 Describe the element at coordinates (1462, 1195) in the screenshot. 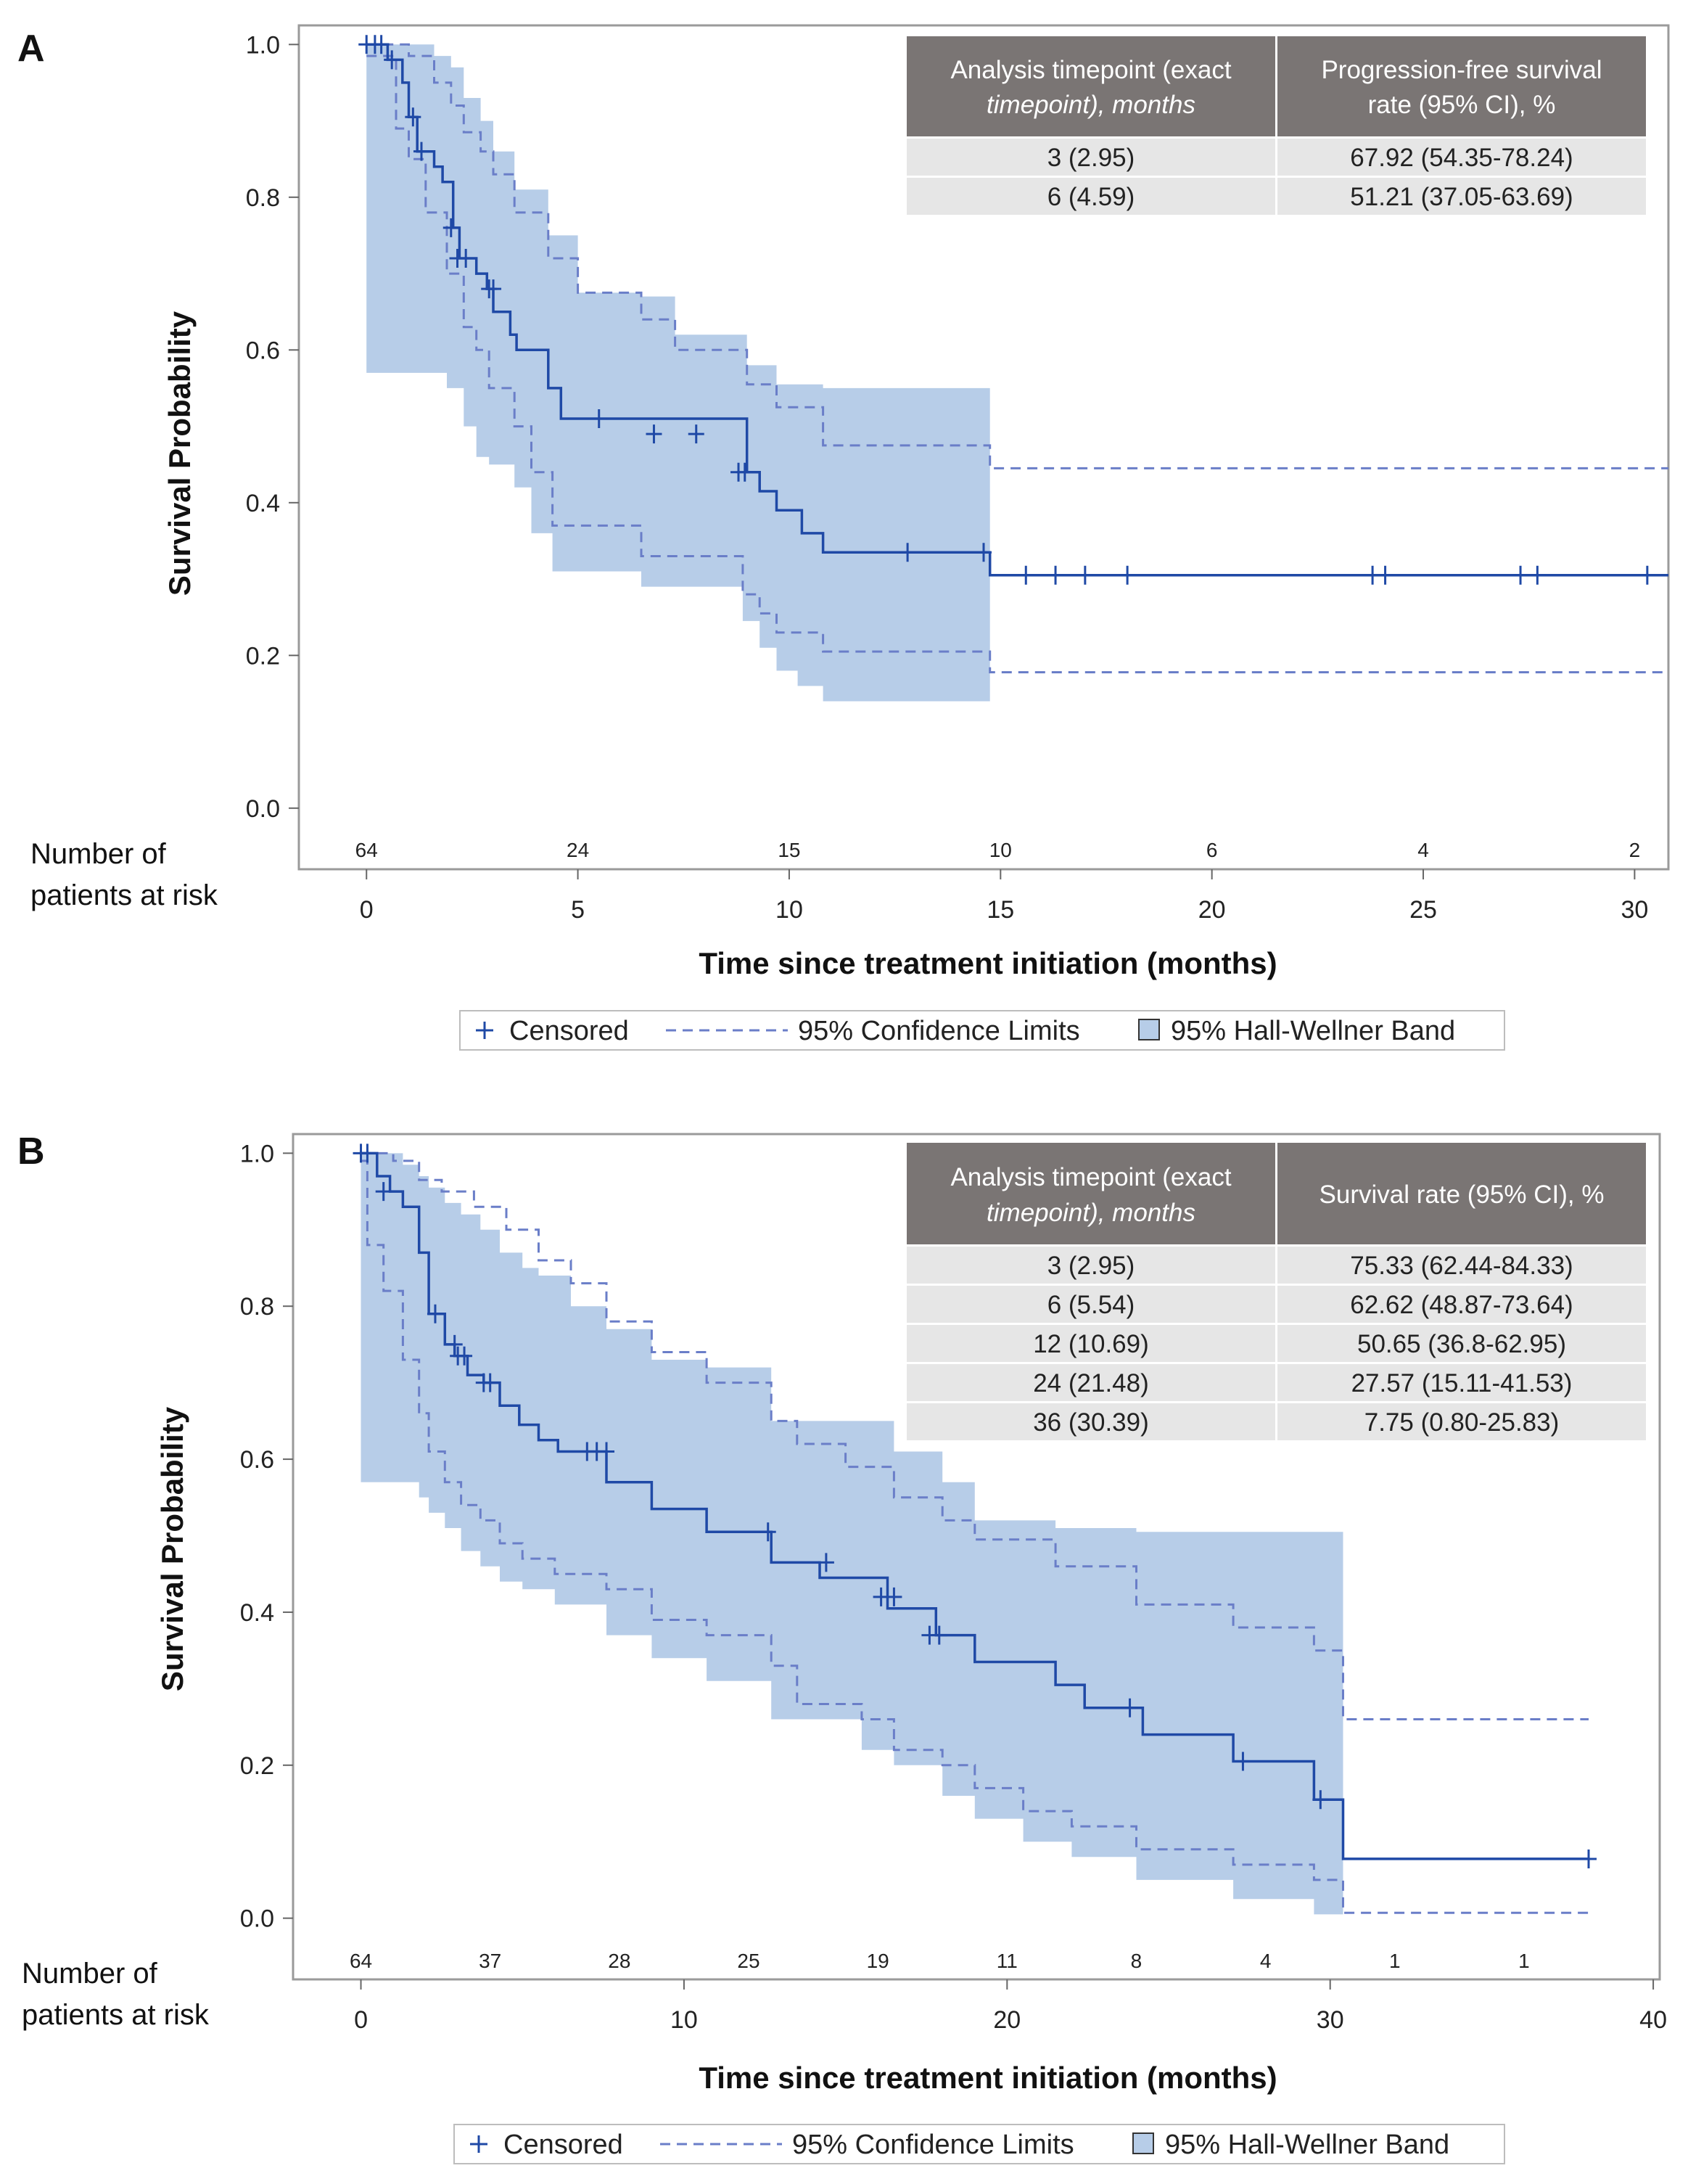

I see `table-header-line: Survival rate (95% CI), %` at that location.